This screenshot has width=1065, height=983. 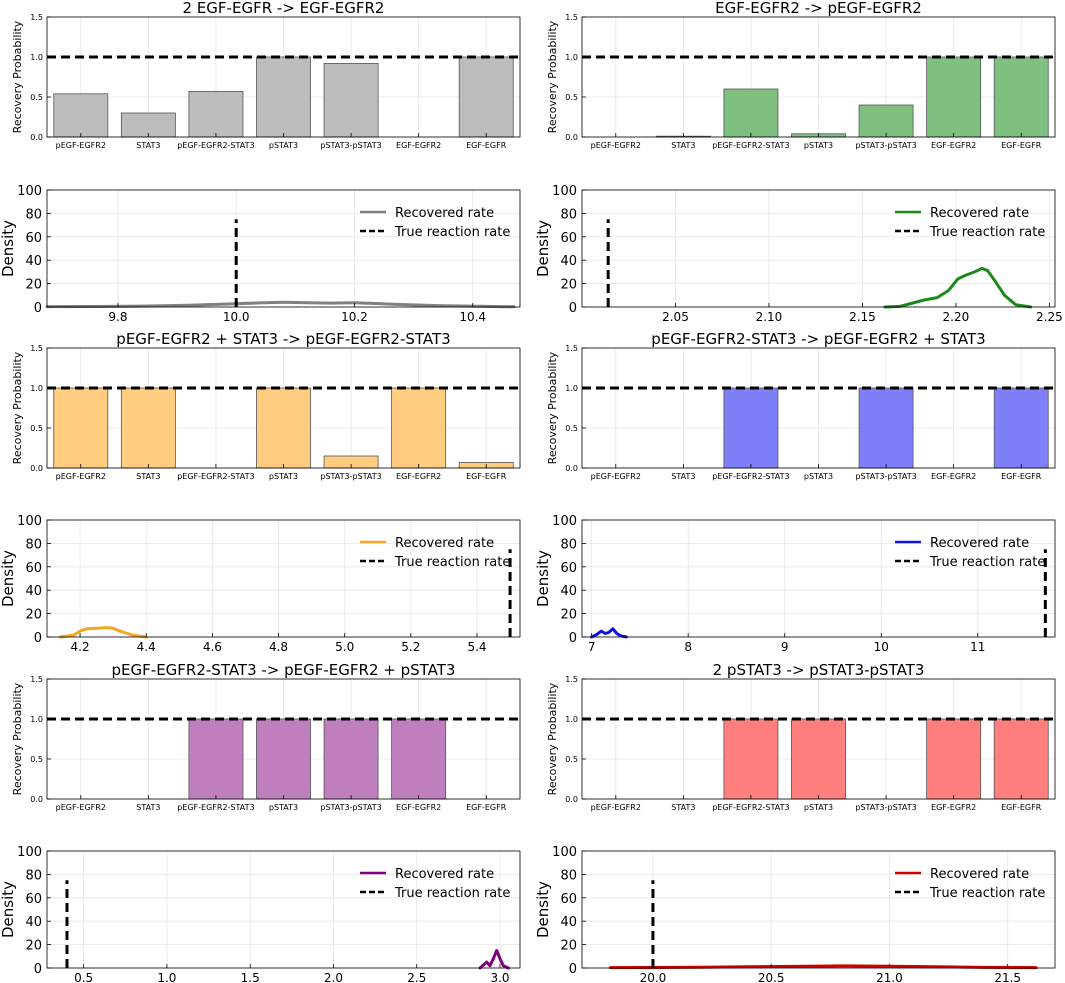 What do you see at coordinates (416, 977) in the screenshot?
I see `x-tick-label: 2.5` at bounding box center [416, 977].